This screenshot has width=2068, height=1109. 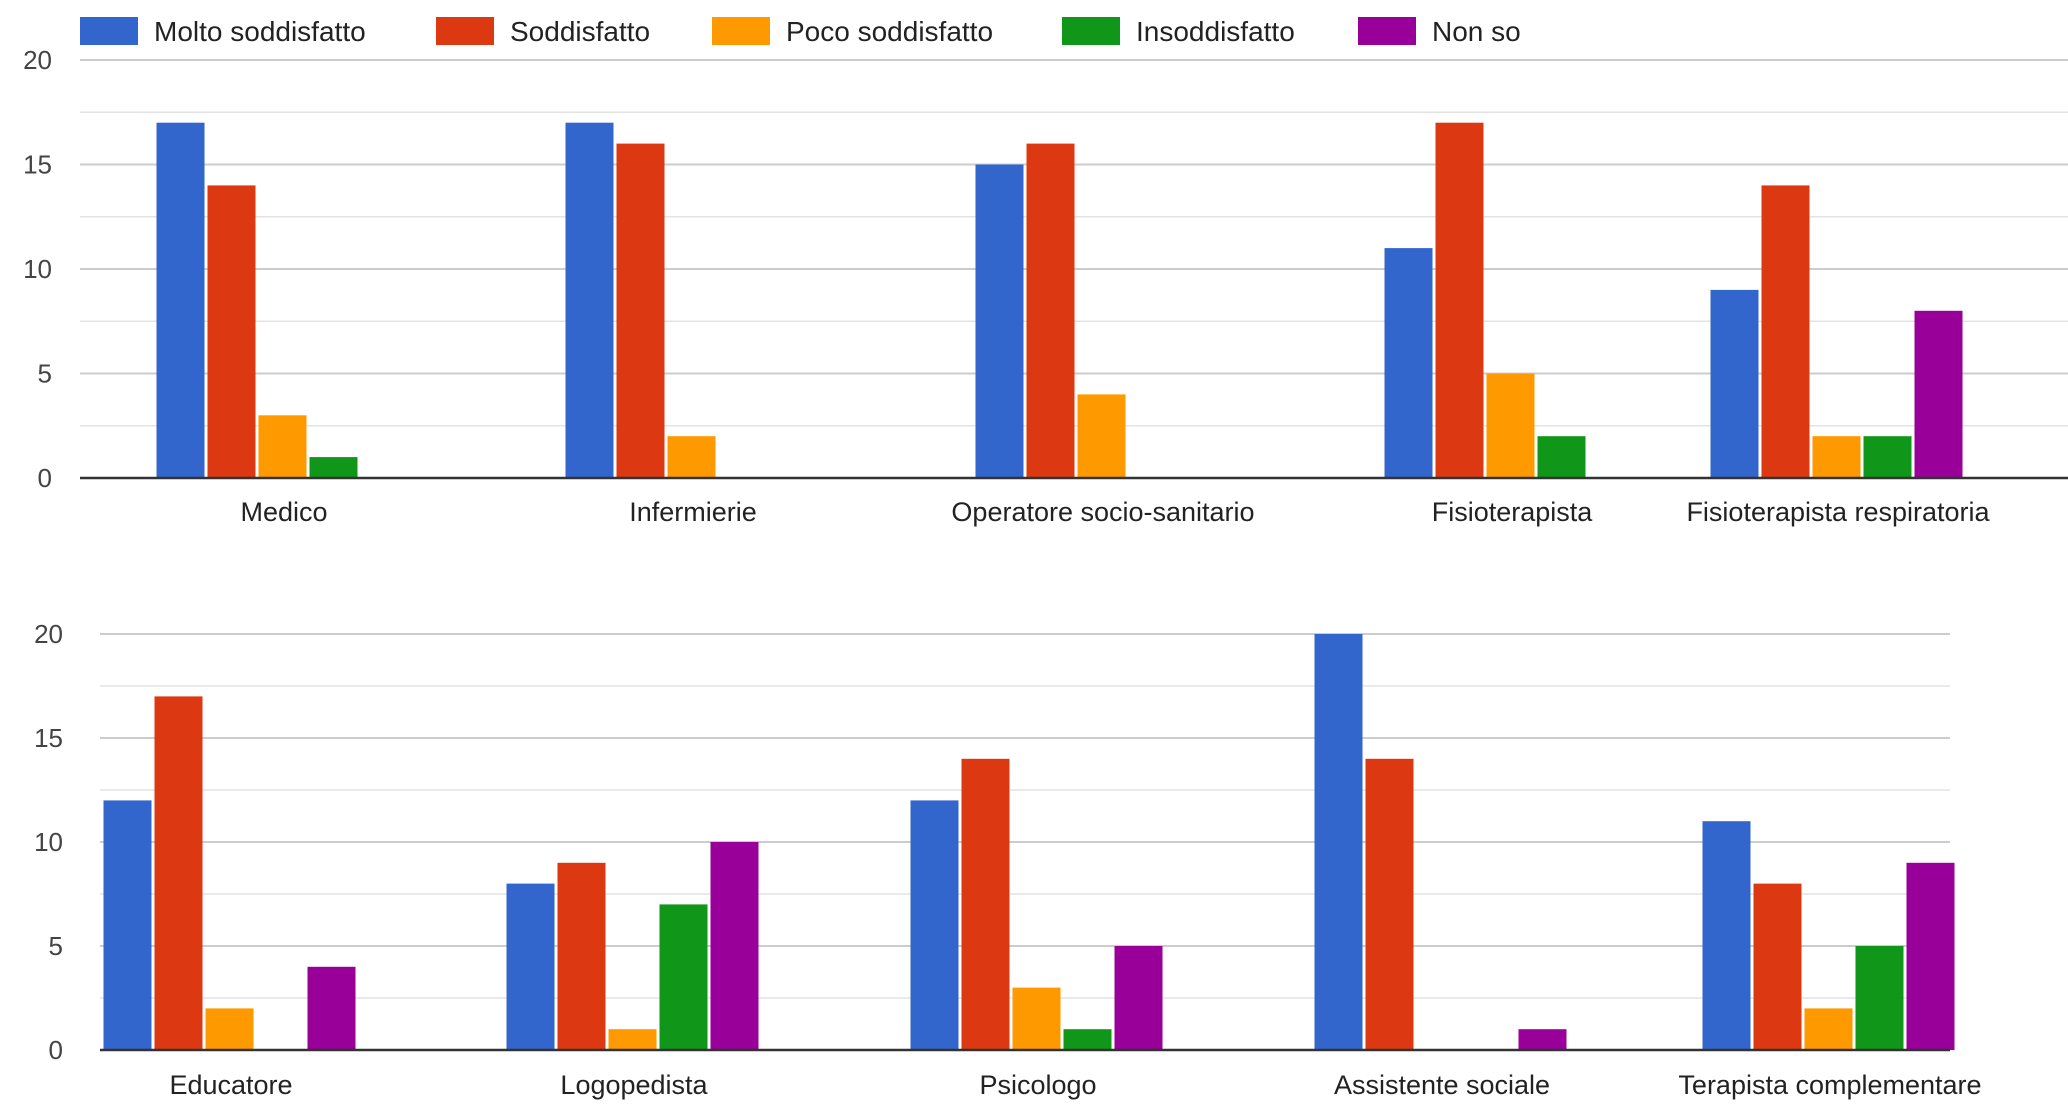 What do you see at coordinates (1561, 457) in the screenshot?
I see `bar-fisioterapista-insoddisfatto` at bounding box center [1561, 457].